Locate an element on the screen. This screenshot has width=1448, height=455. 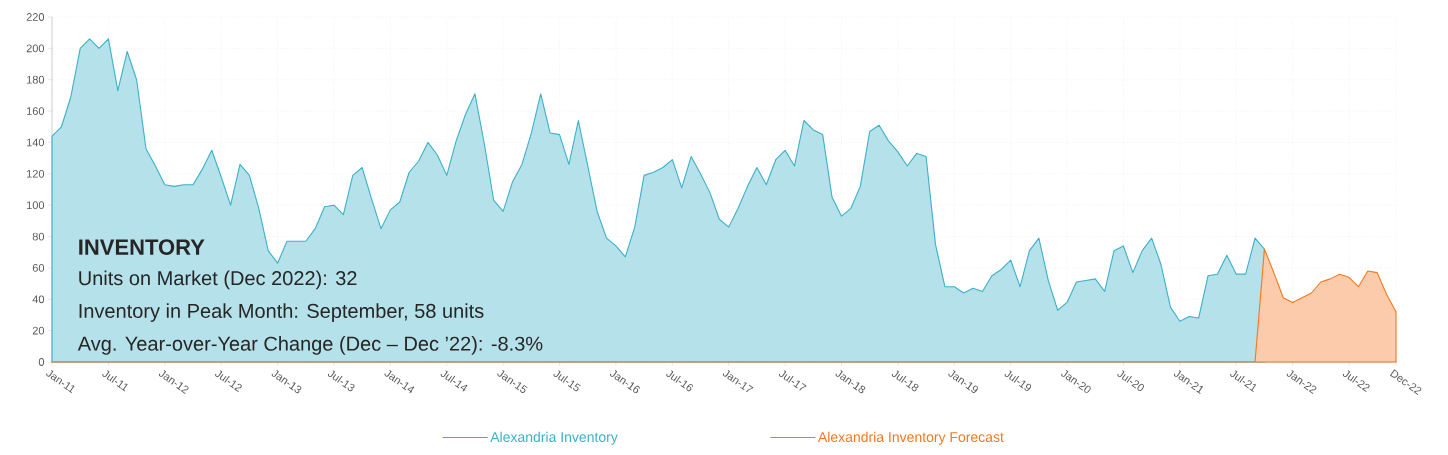
annotation: Units on Market (Dec 2022): 32 is located at coordinates (218, 280).